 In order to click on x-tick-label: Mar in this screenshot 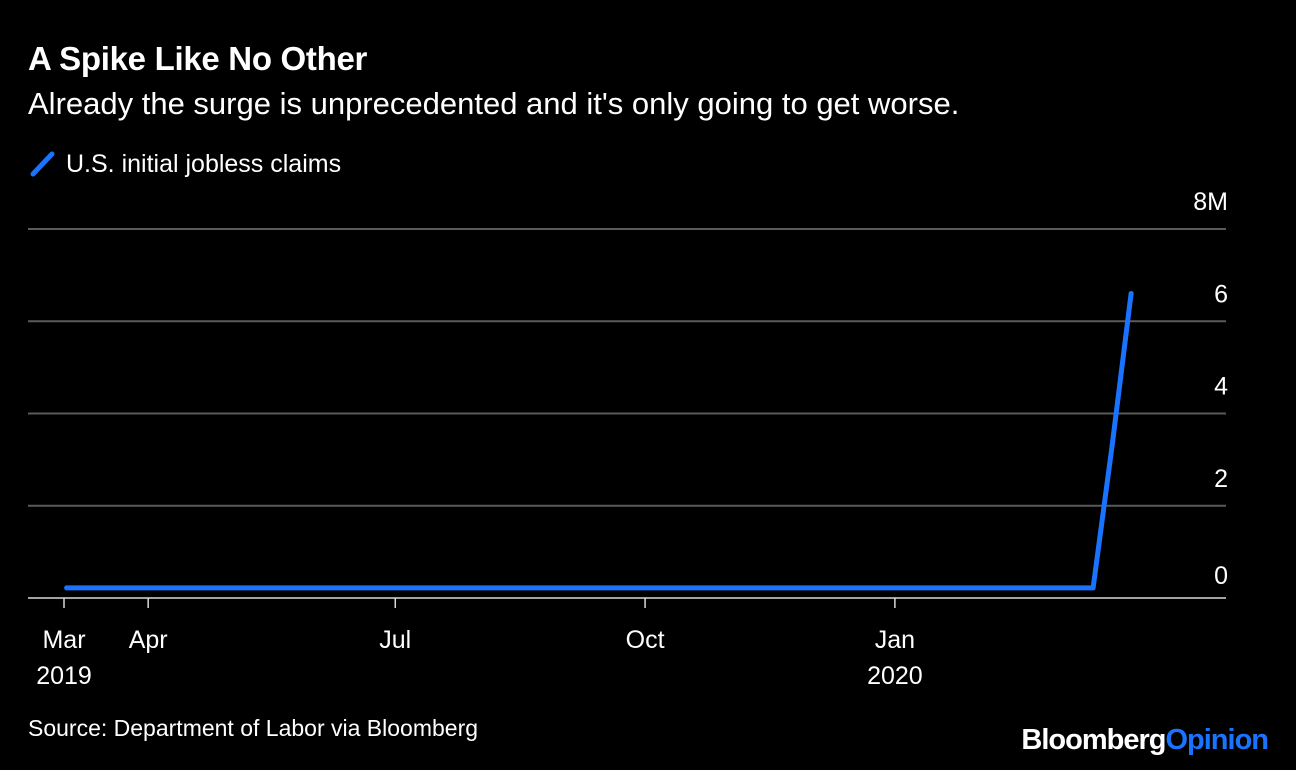, I will do `click(63, 640)`.